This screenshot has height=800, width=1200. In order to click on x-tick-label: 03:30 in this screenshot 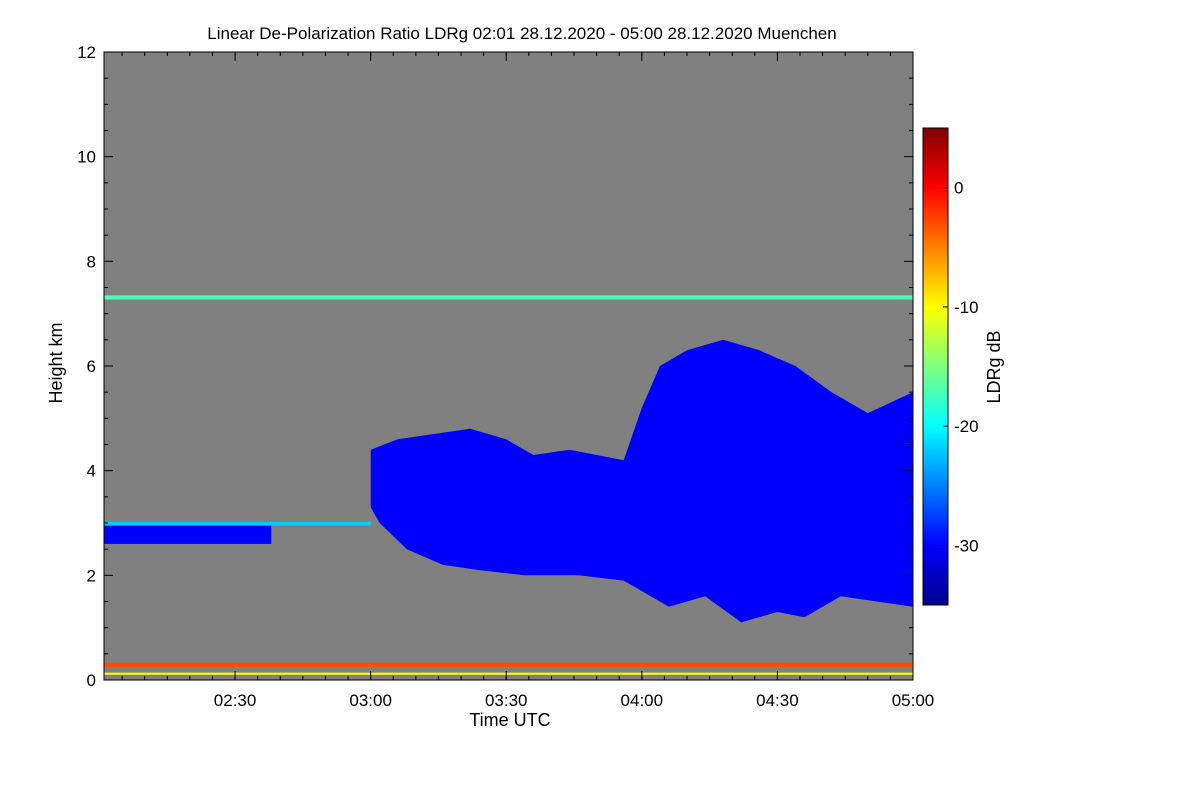, I will do `click(506, 700)`.